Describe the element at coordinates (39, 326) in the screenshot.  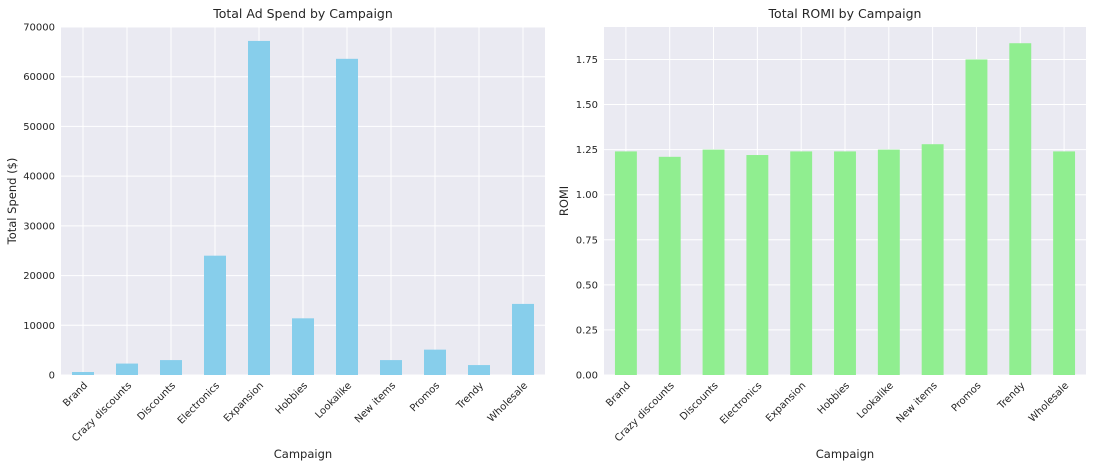
I see `y-tick-label: 10000` at that location.